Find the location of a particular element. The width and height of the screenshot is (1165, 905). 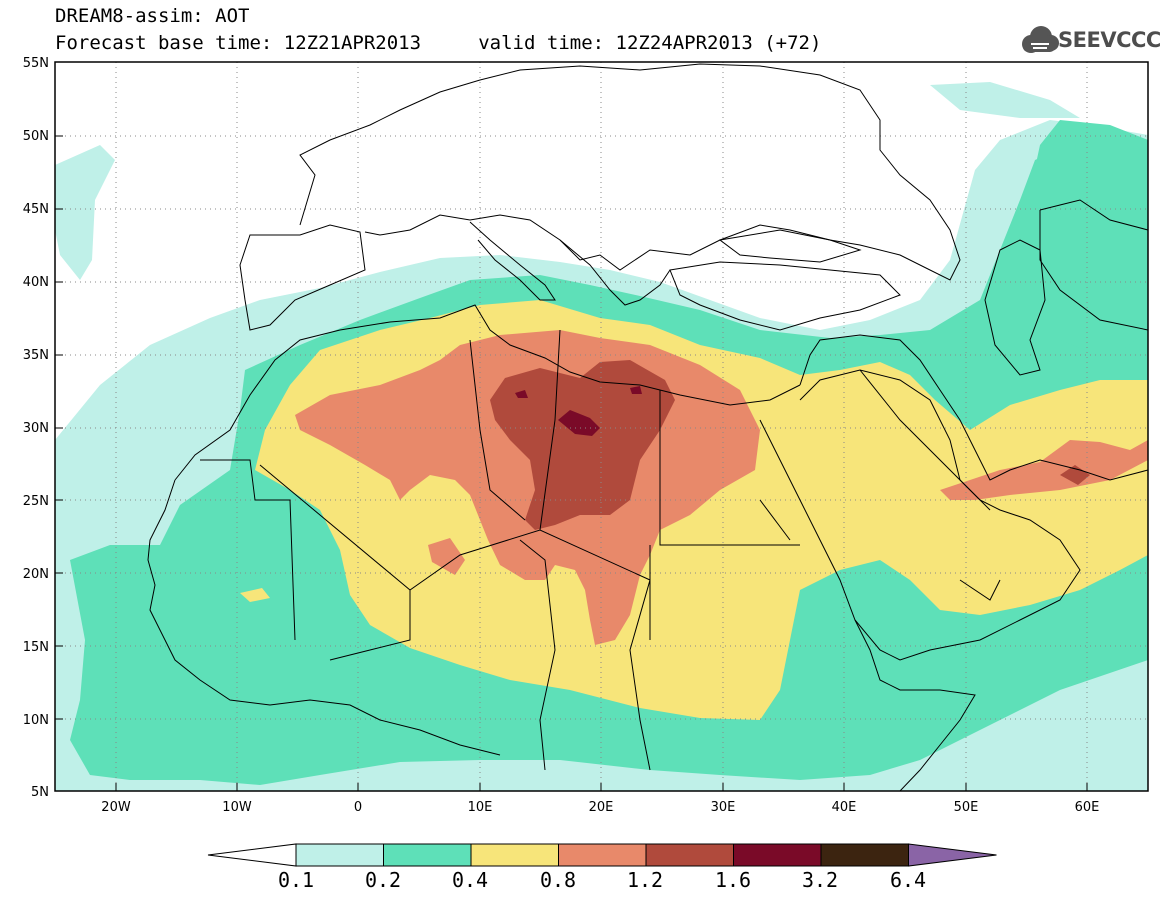

colorbar-label: 1.2 is located at coordinates (645, 880).